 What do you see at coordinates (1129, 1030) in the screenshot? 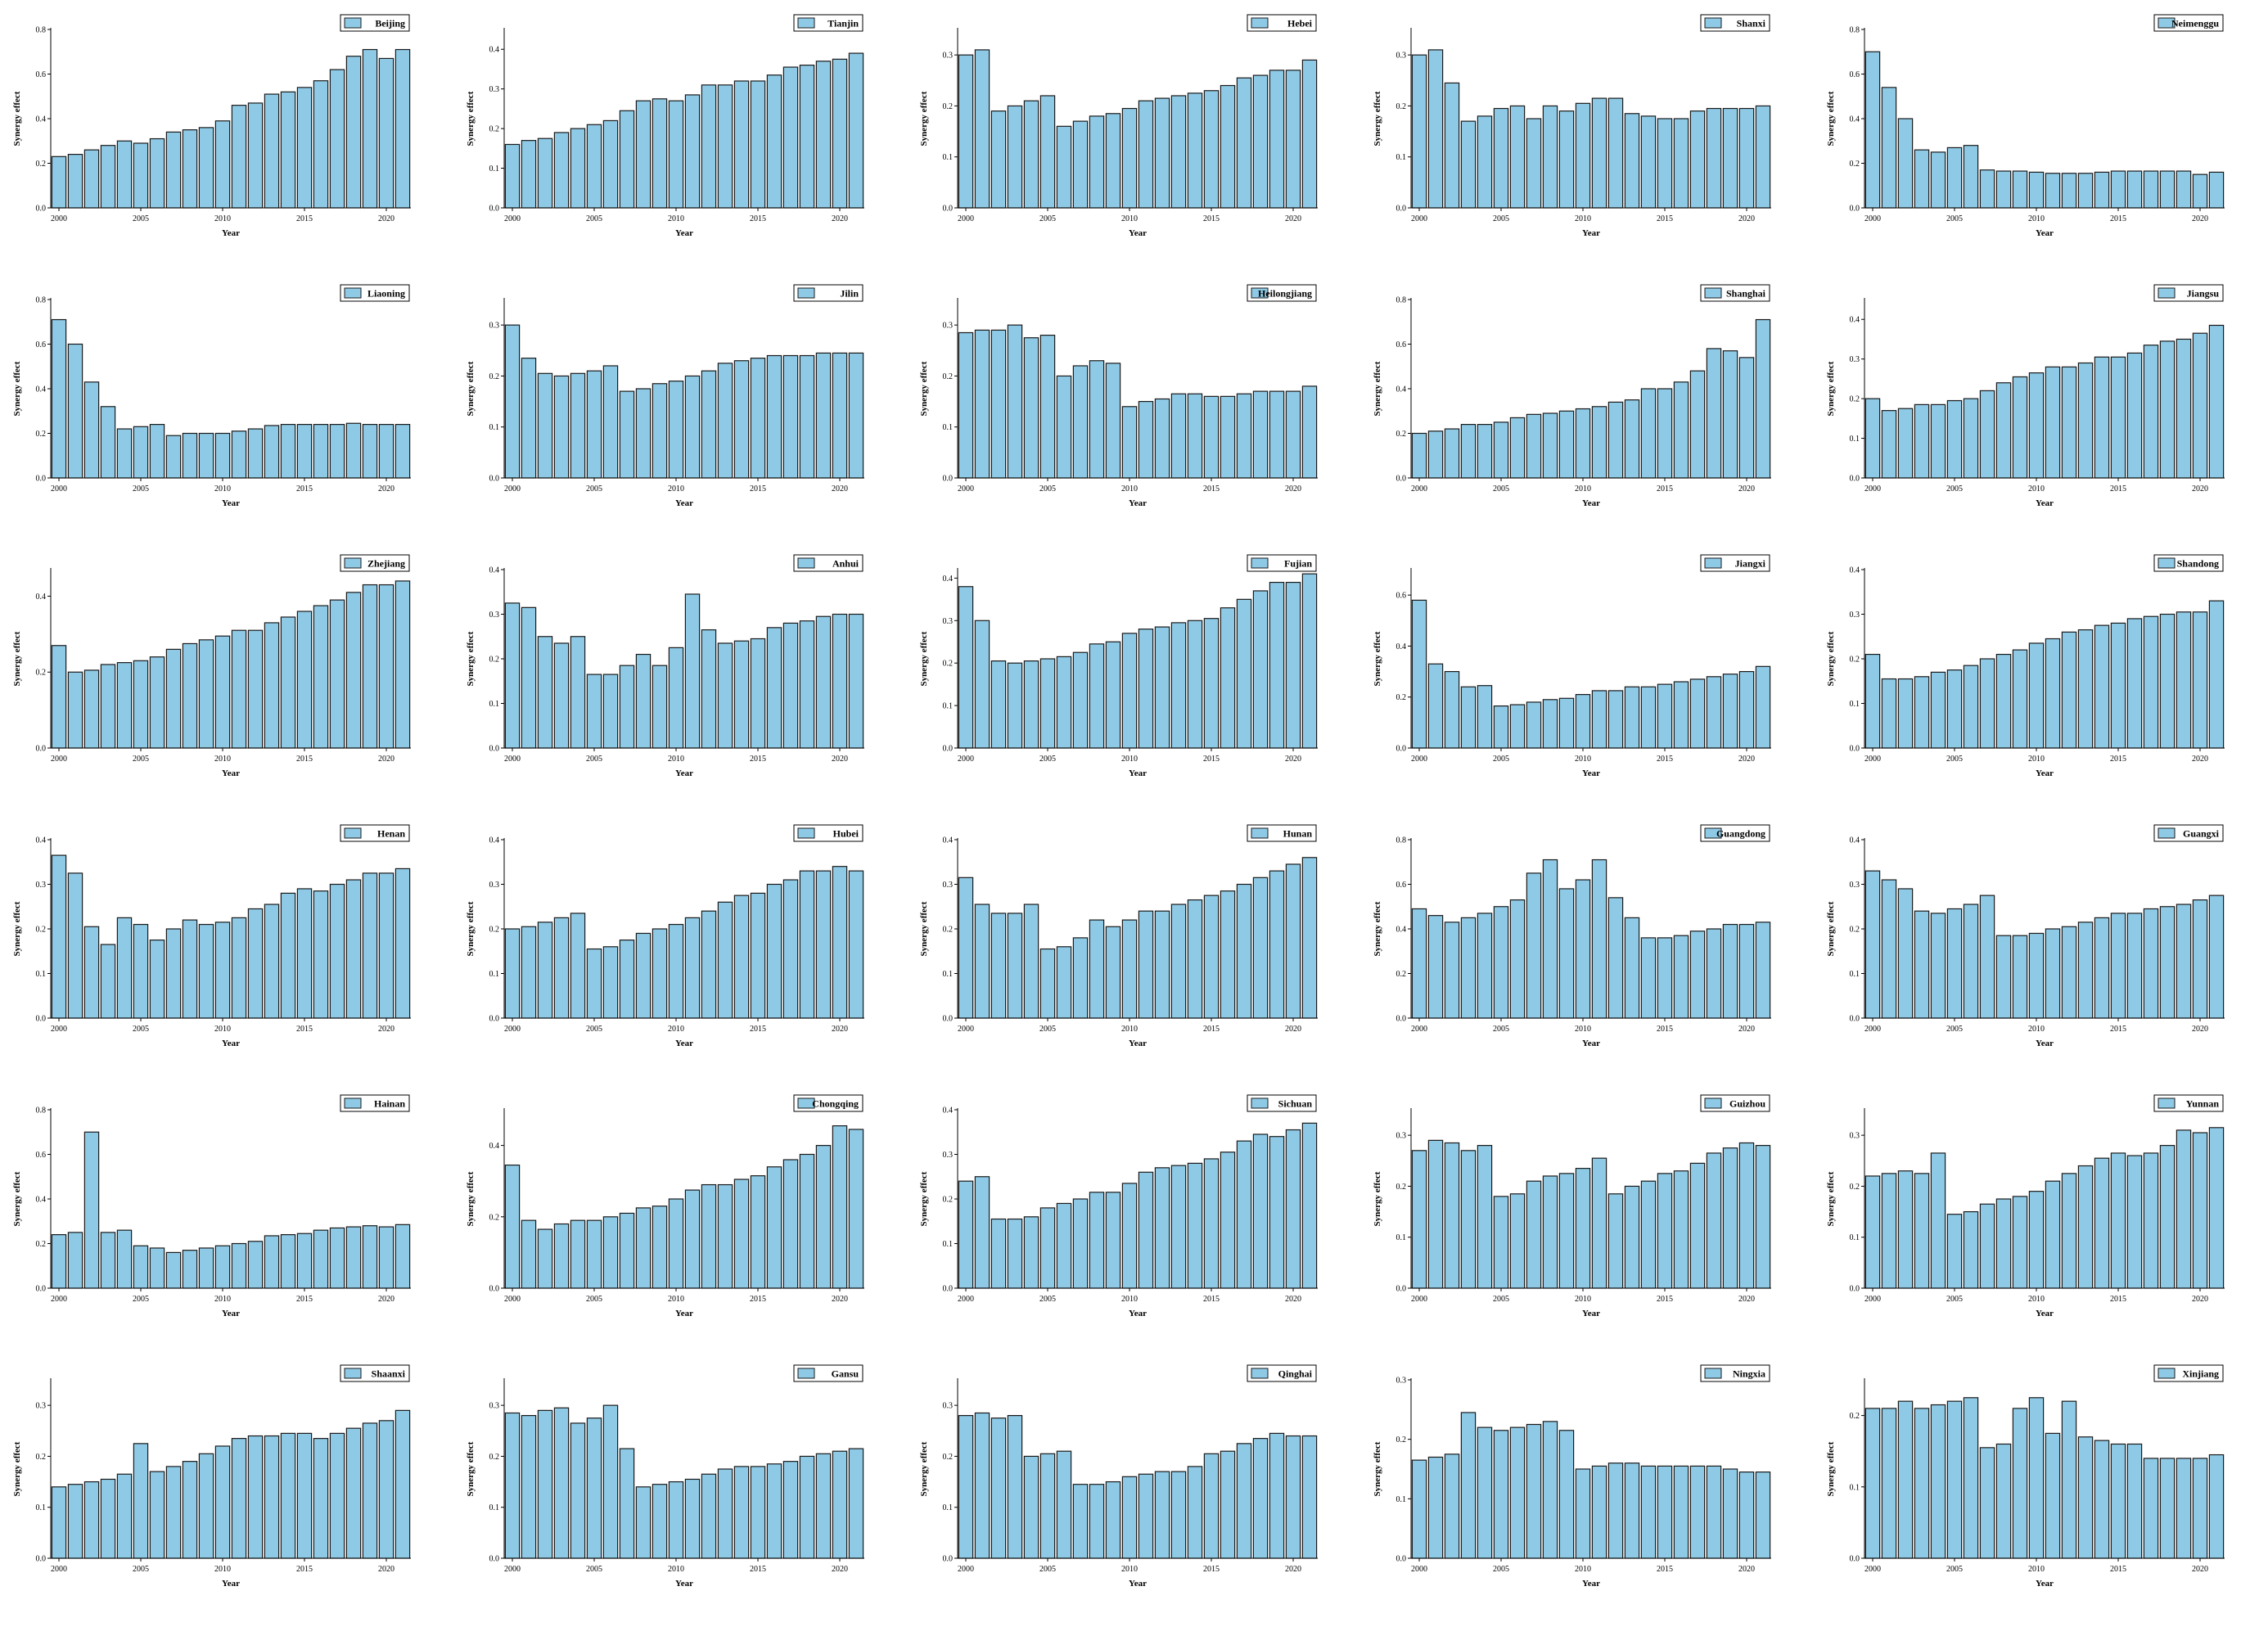
I see `x-tick-label: 2010` at bounding box center [1129, 1030].